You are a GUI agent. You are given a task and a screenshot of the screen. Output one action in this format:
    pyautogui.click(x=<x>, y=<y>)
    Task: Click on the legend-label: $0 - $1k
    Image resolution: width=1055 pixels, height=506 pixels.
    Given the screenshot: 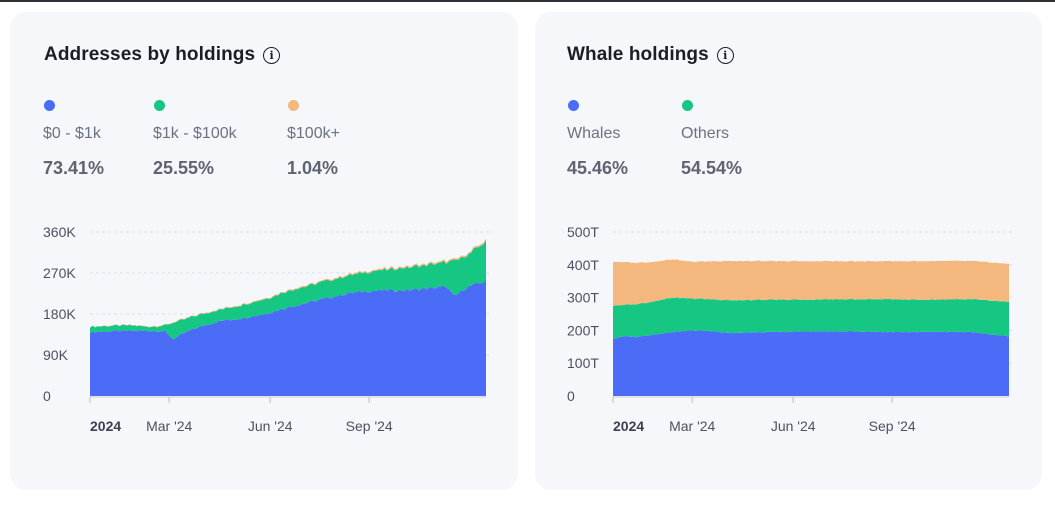 What is the action you would take?
    pyautogui.click(x=72, y=133)
    